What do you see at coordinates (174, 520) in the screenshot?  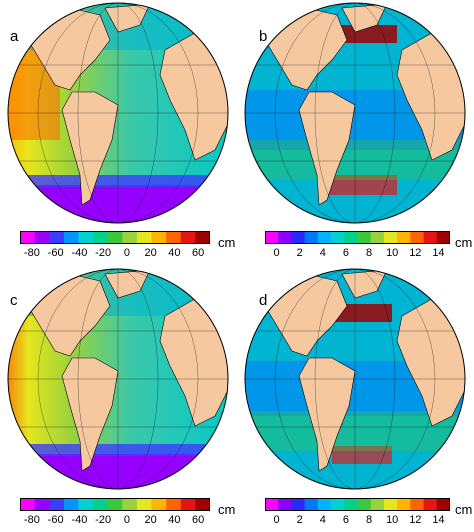 I see `colorbar-tick-label: 40` at bounding box center [174, 520].